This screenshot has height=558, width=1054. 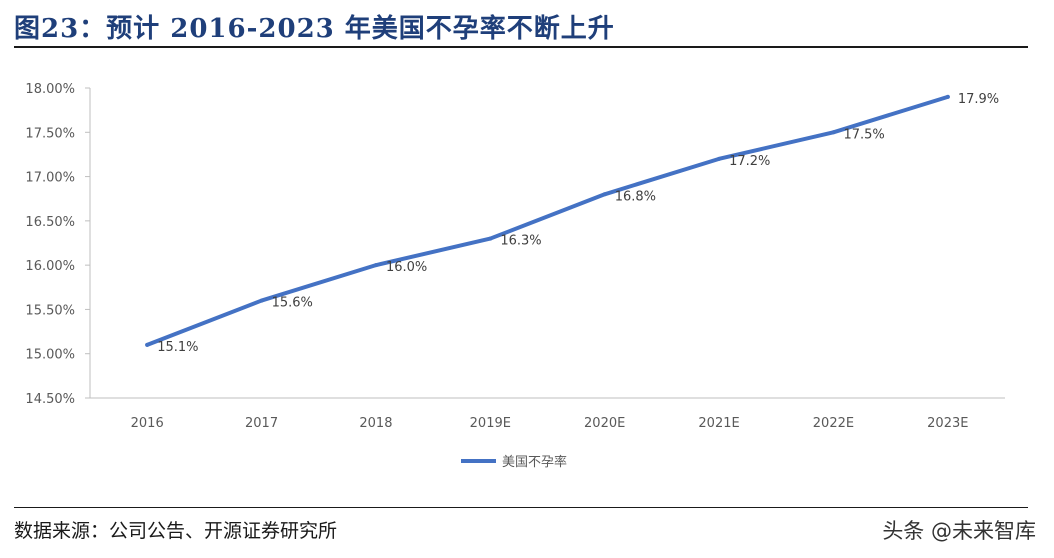 I want to click on x-tick-label: 2021E, so click(x=718, y=423).